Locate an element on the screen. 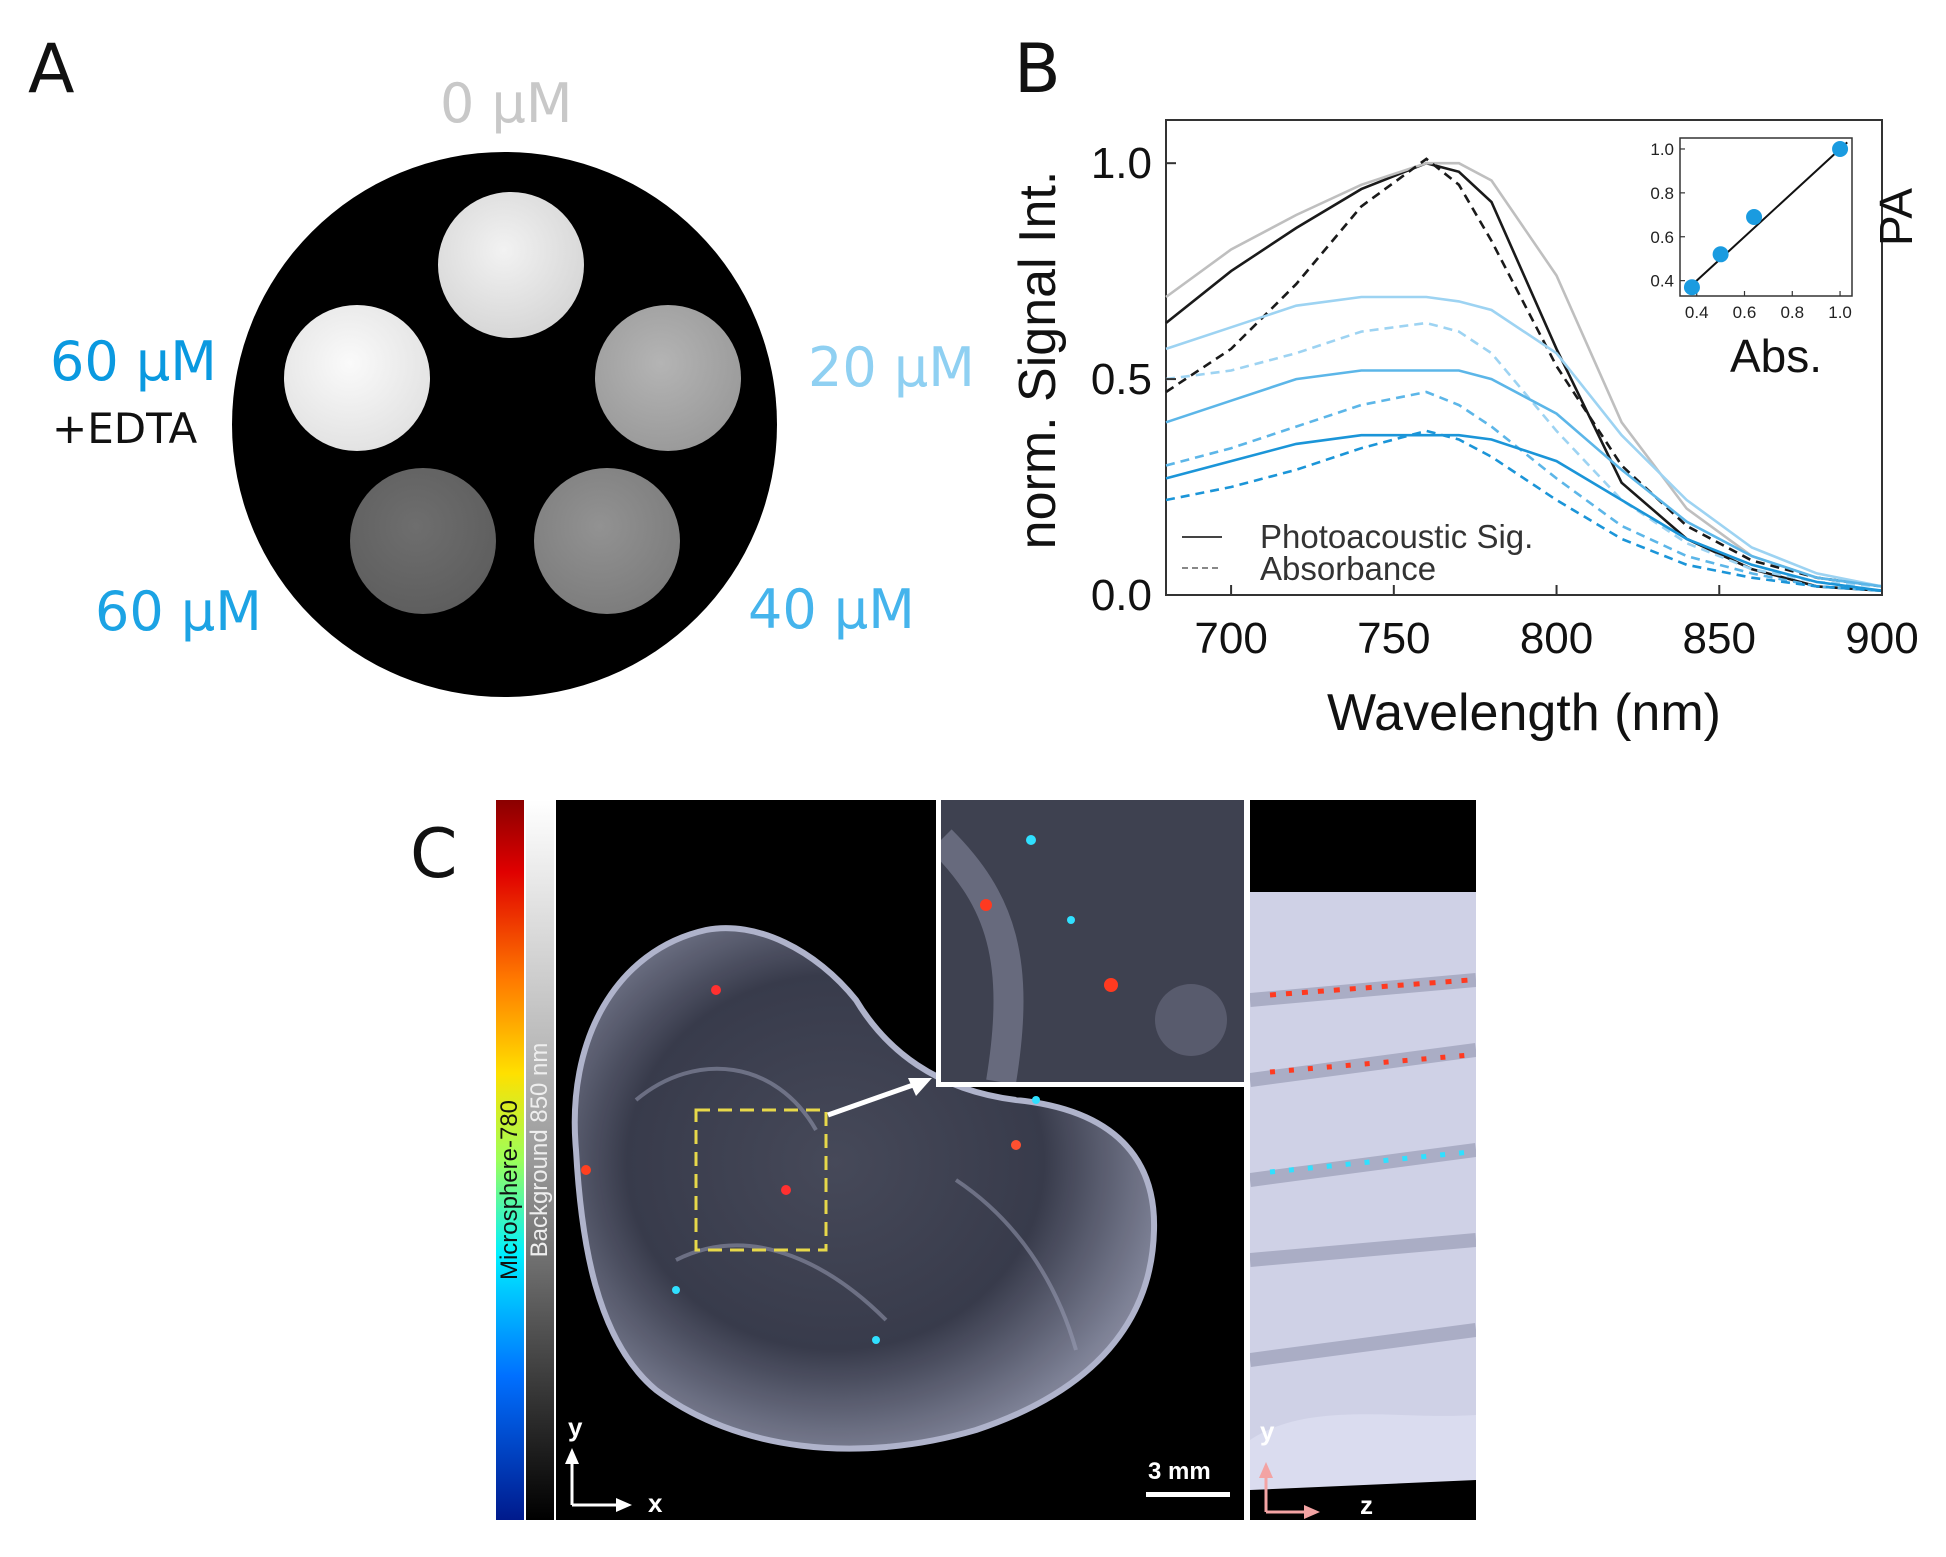 Image resolution: width=1946 pixels, height=1557 pixels. plot-frame is located at coordinates (1524, 357).